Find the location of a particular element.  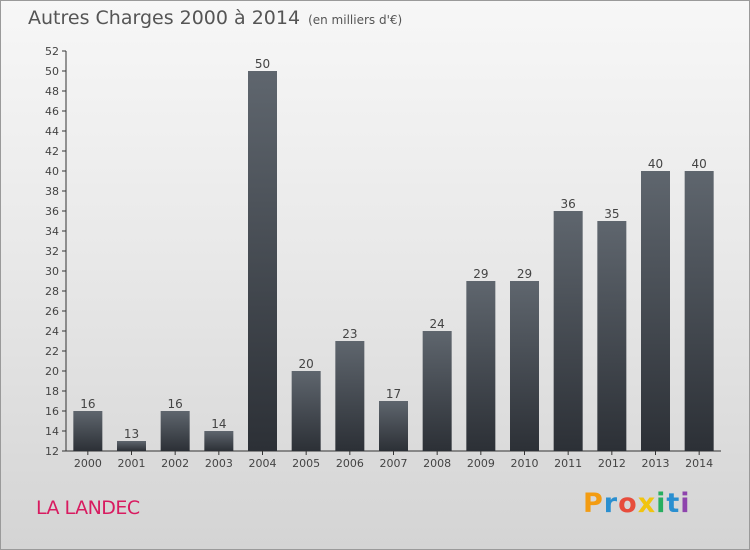

bar-value-label: 23 is located at coordinates (349, 334).